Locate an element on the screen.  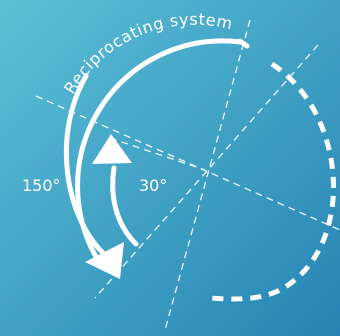
arrow-150-head is located at coordinates (104, 260).